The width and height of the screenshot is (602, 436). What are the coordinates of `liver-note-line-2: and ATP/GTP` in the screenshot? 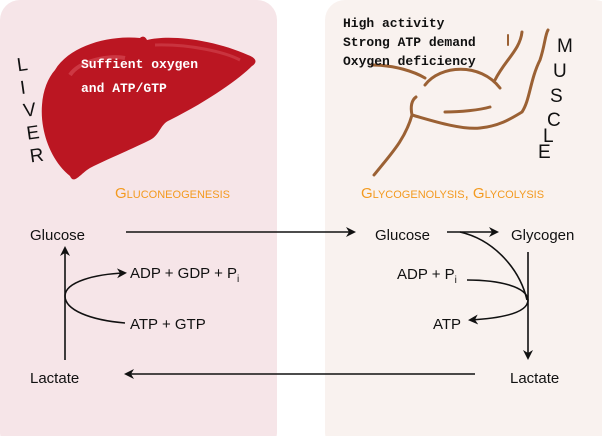 It's located at (124, 88).